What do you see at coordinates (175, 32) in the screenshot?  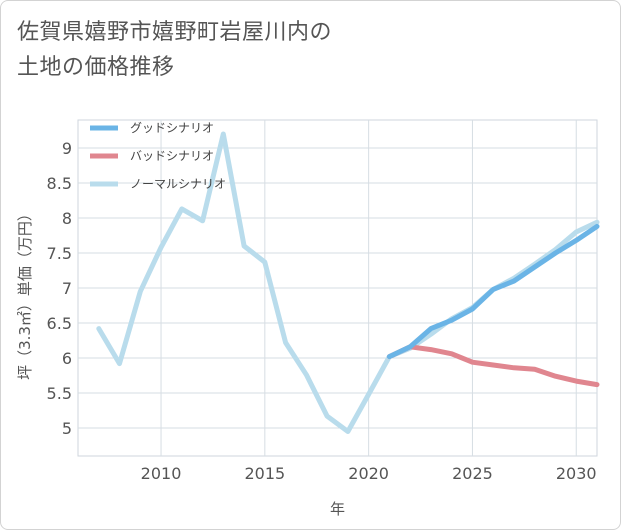 I see `chart-title-line-1: 佐賀県嬉野市嬉野町岩屋川内の` at bounding box center [175, 32].